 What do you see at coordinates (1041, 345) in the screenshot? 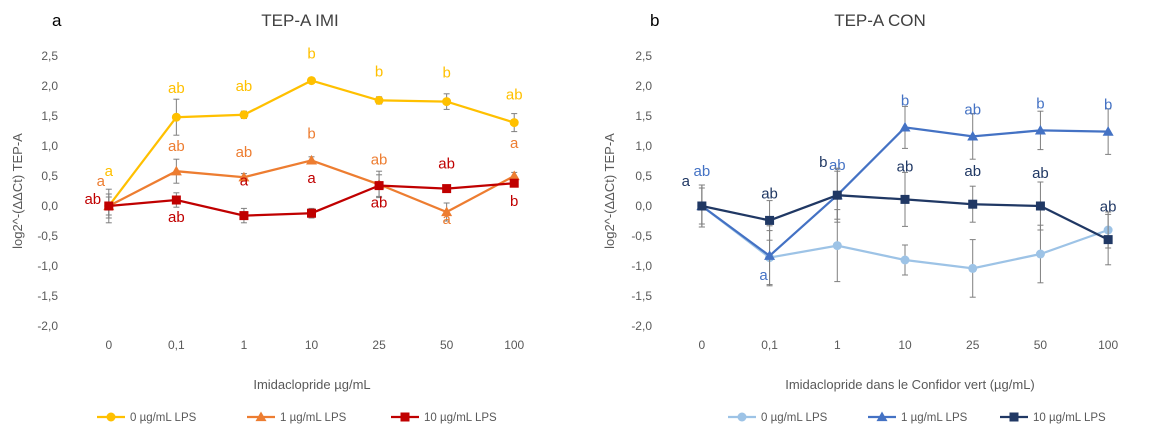
I see `x-tick-label: 50` at bounding box center [1041, 345].